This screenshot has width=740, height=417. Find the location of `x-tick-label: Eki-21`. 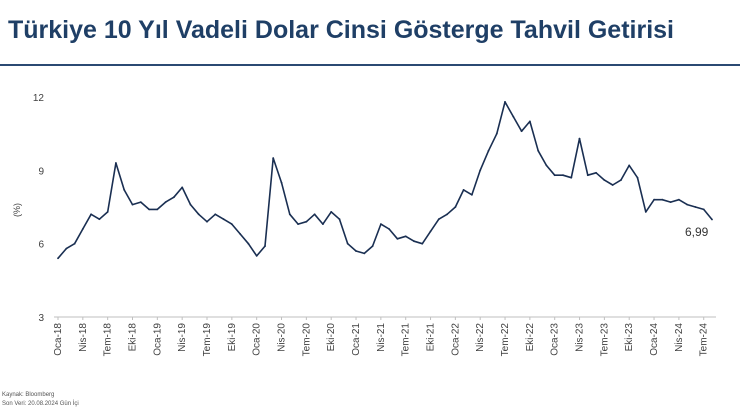

x-tick-label: Eki-21 is located at coordinates (431, 337).